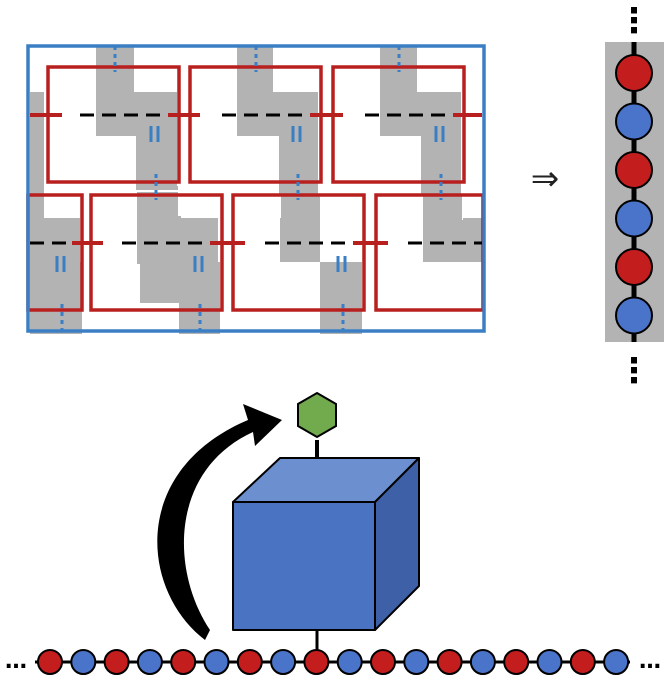 The height and width of the screenshot is (682, 667). I want to click on bottom-ellipsis-icon: ⋮, so click(634, 371).